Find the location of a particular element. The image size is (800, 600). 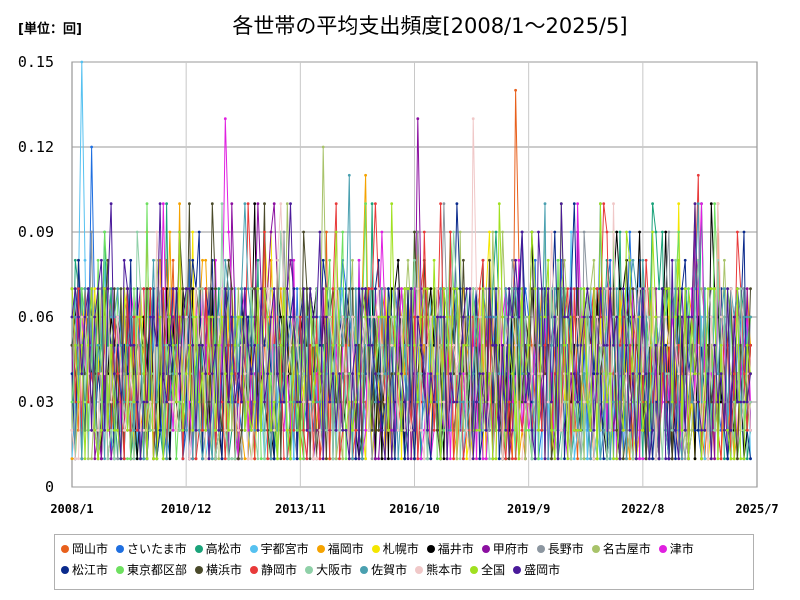

legend-label: 甲府市 is located at coordinates (510, 549).